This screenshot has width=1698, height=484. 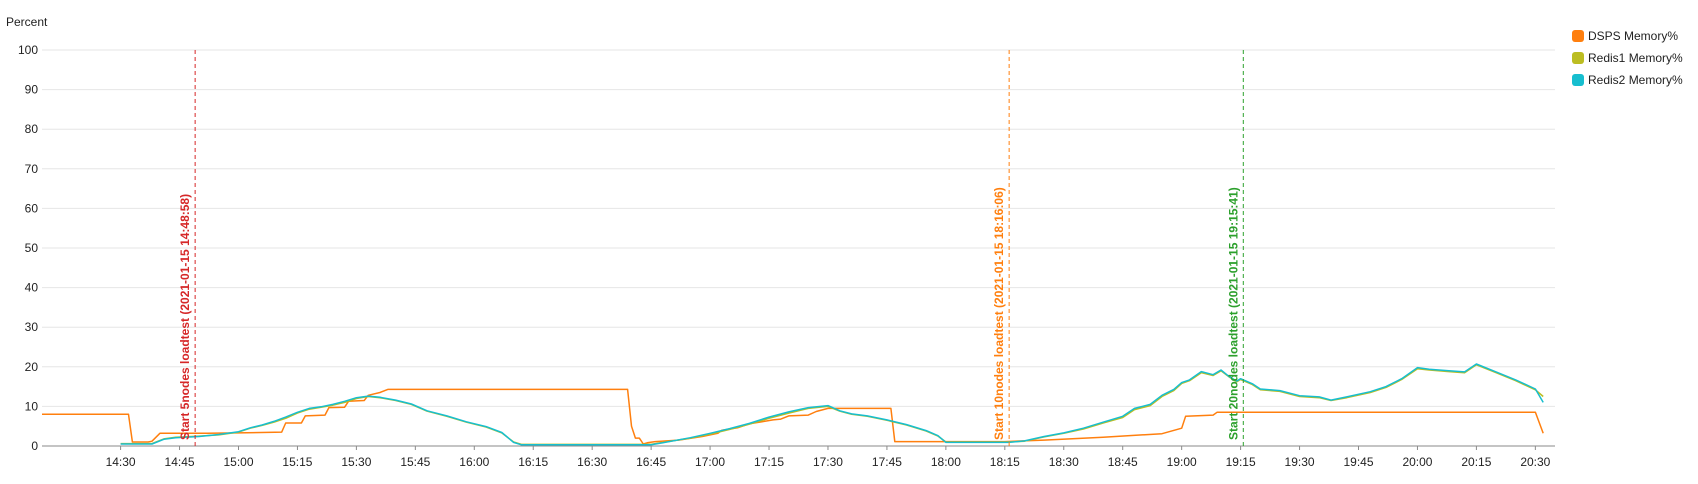 I want to click on y-tick-label: 90, so click(x=32, y=90).